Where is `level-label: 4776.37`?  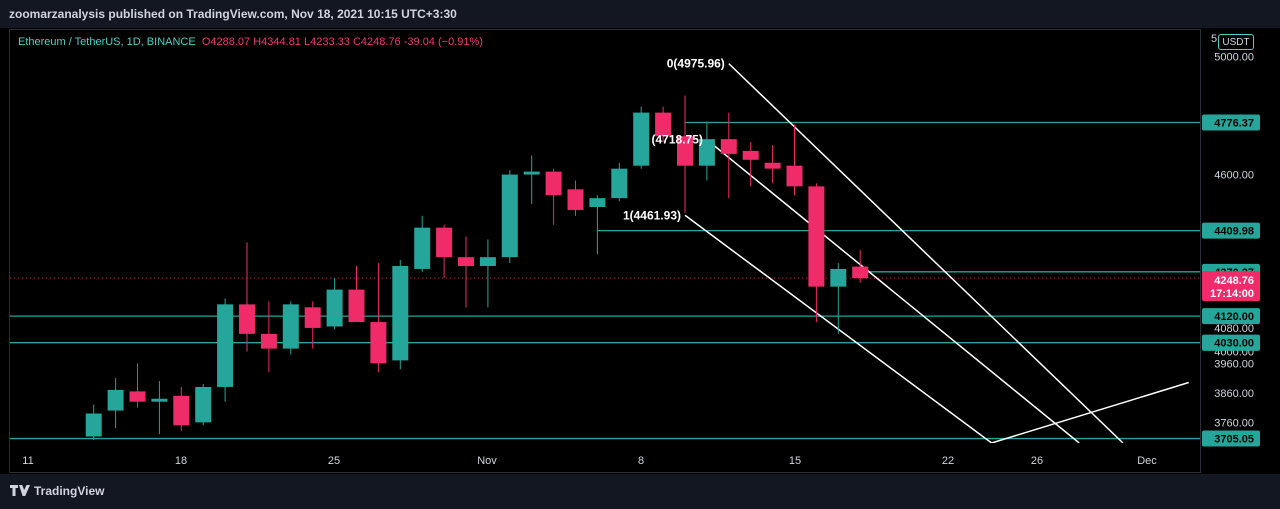
level-label: 4776.37 is located at coordinates (1234, 124).